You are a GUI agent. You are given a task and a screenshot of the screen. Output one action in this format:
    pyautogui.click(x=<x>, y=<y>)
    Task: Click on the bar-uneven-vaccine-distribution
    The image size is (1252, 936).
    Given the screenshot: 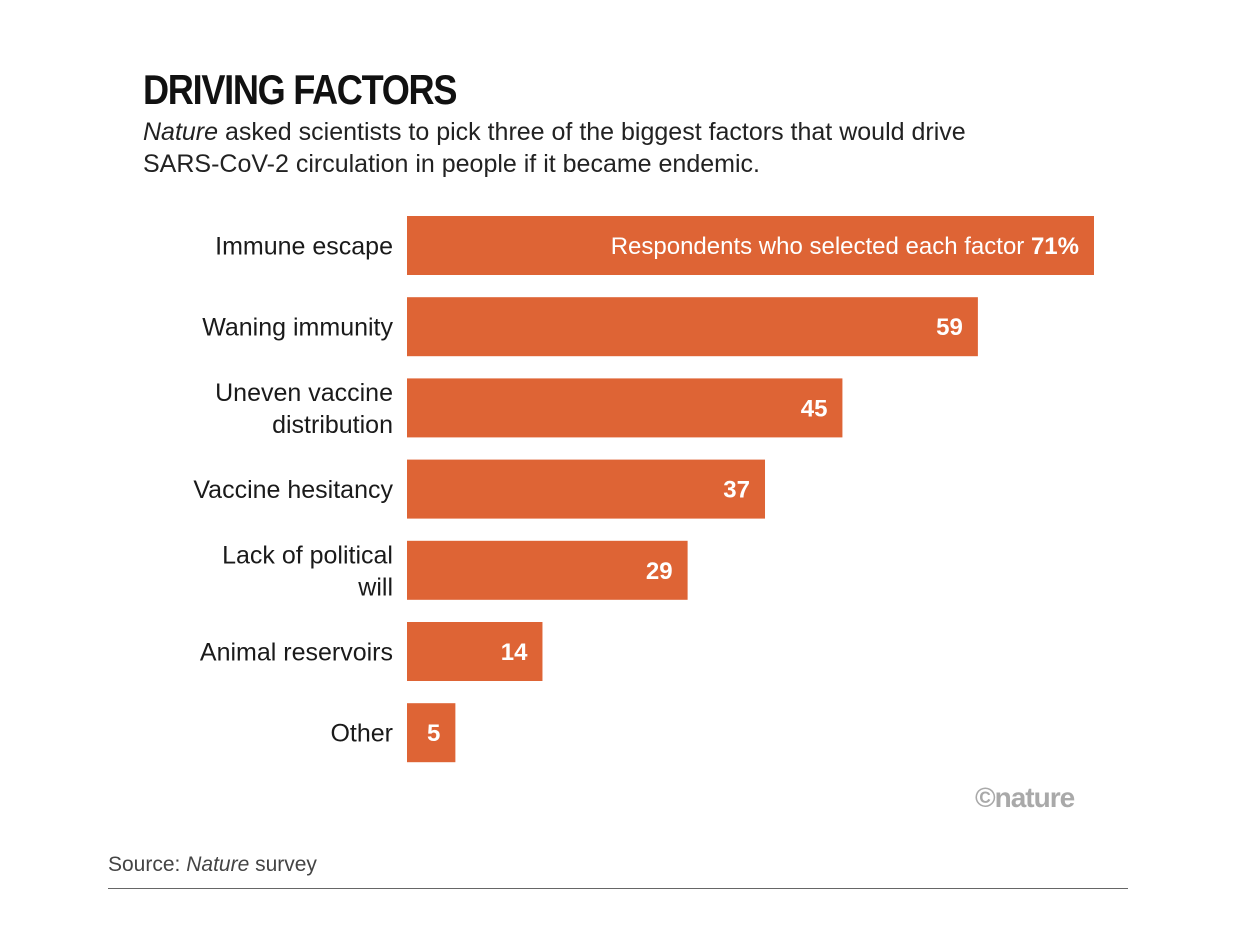 What is the action you would take?
    pyautogui.click(x=625, y=408)
    